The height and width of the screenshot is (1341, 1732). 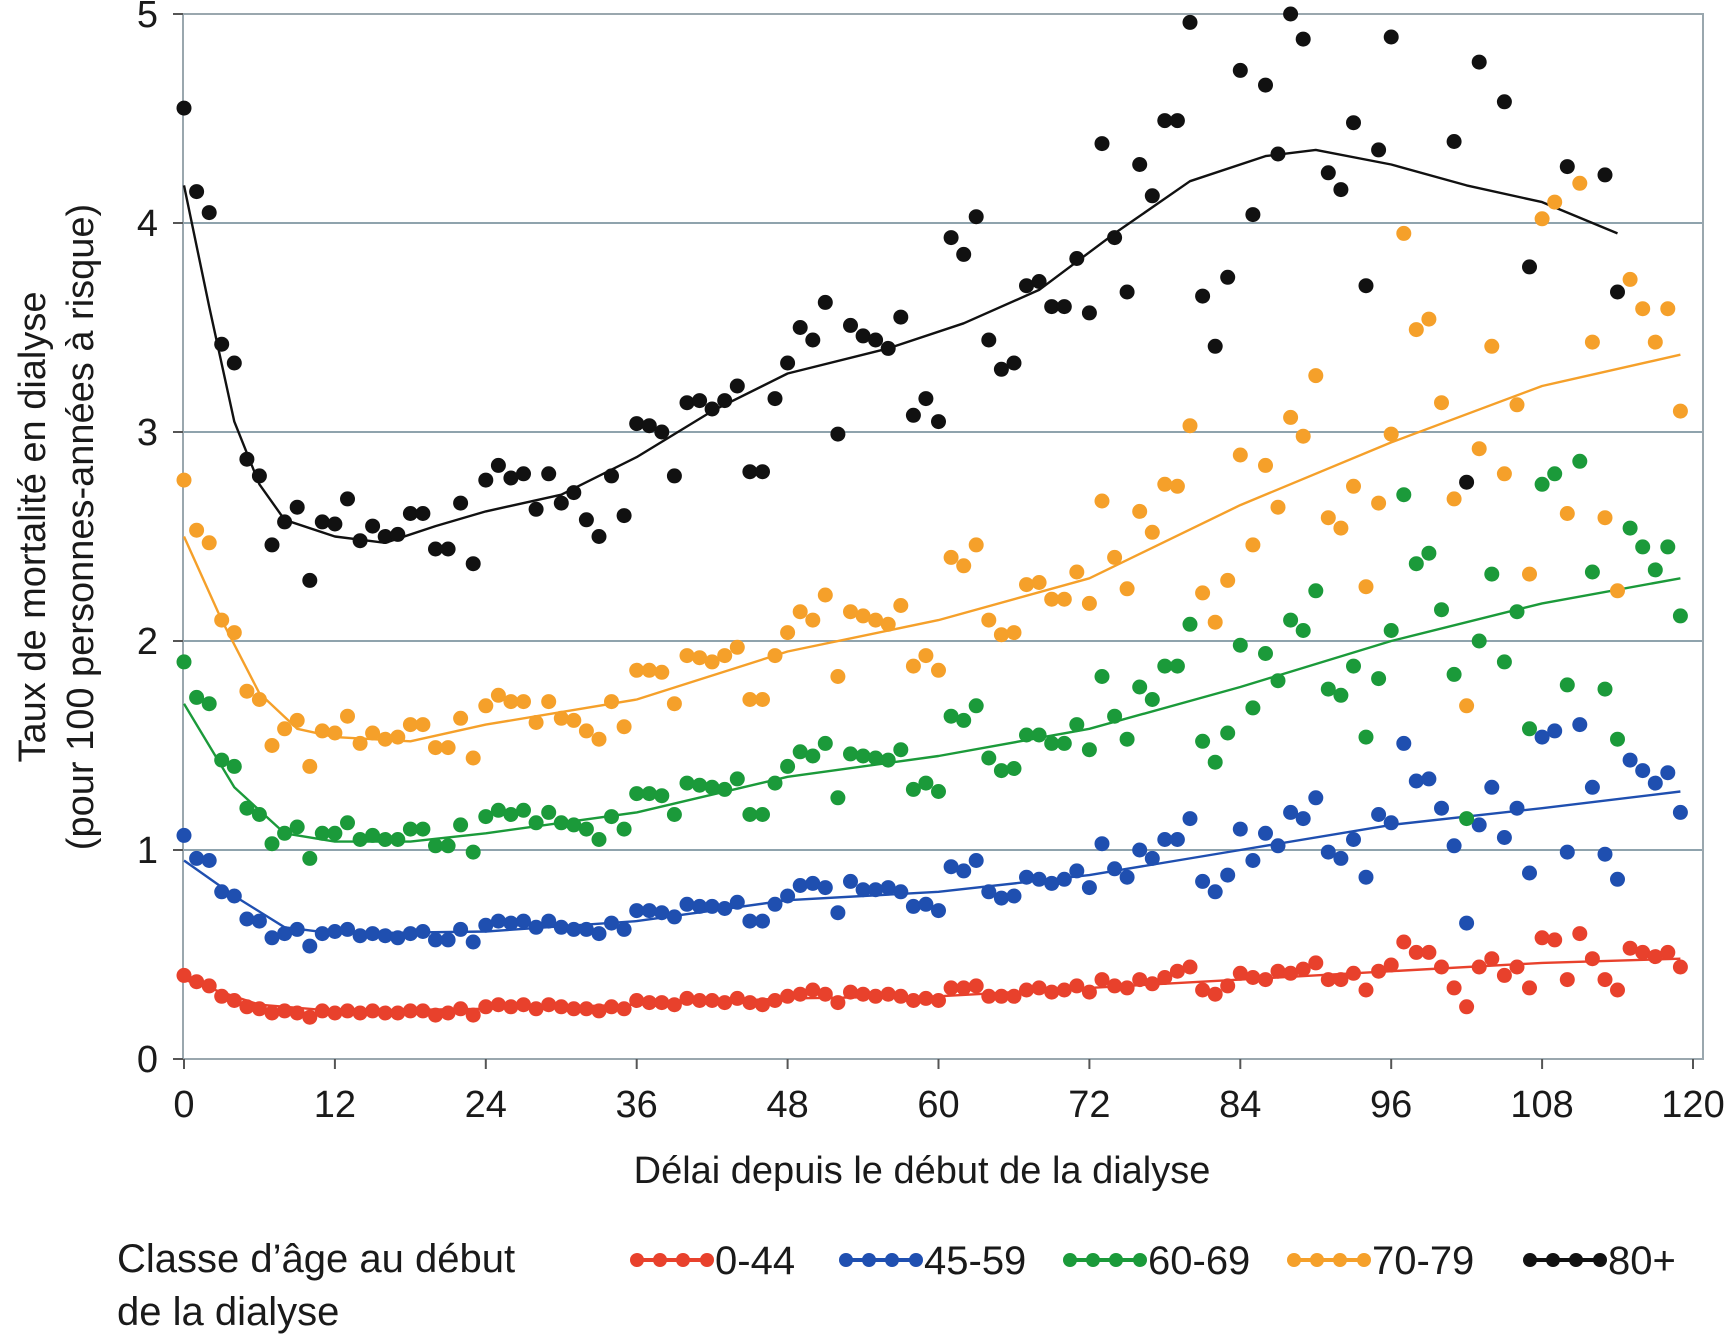 What do you see at coordinates (1199, 1261) in the screenshot?
I see `legend-label: 60-69` at bounding box center [1199, 1261].